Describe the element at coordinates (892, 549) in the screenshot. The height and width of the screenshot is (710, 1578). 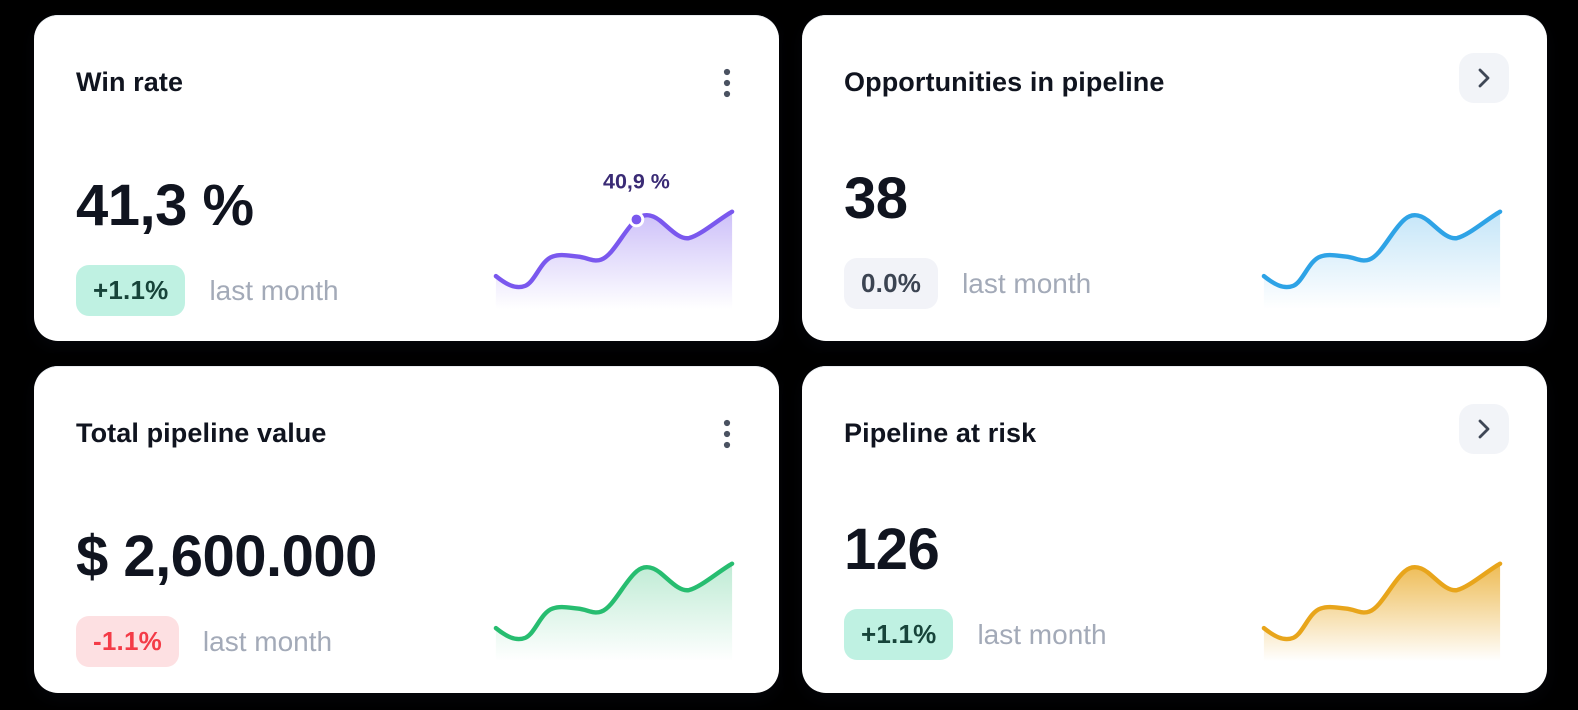
I see `metric-value: 126` at that location.